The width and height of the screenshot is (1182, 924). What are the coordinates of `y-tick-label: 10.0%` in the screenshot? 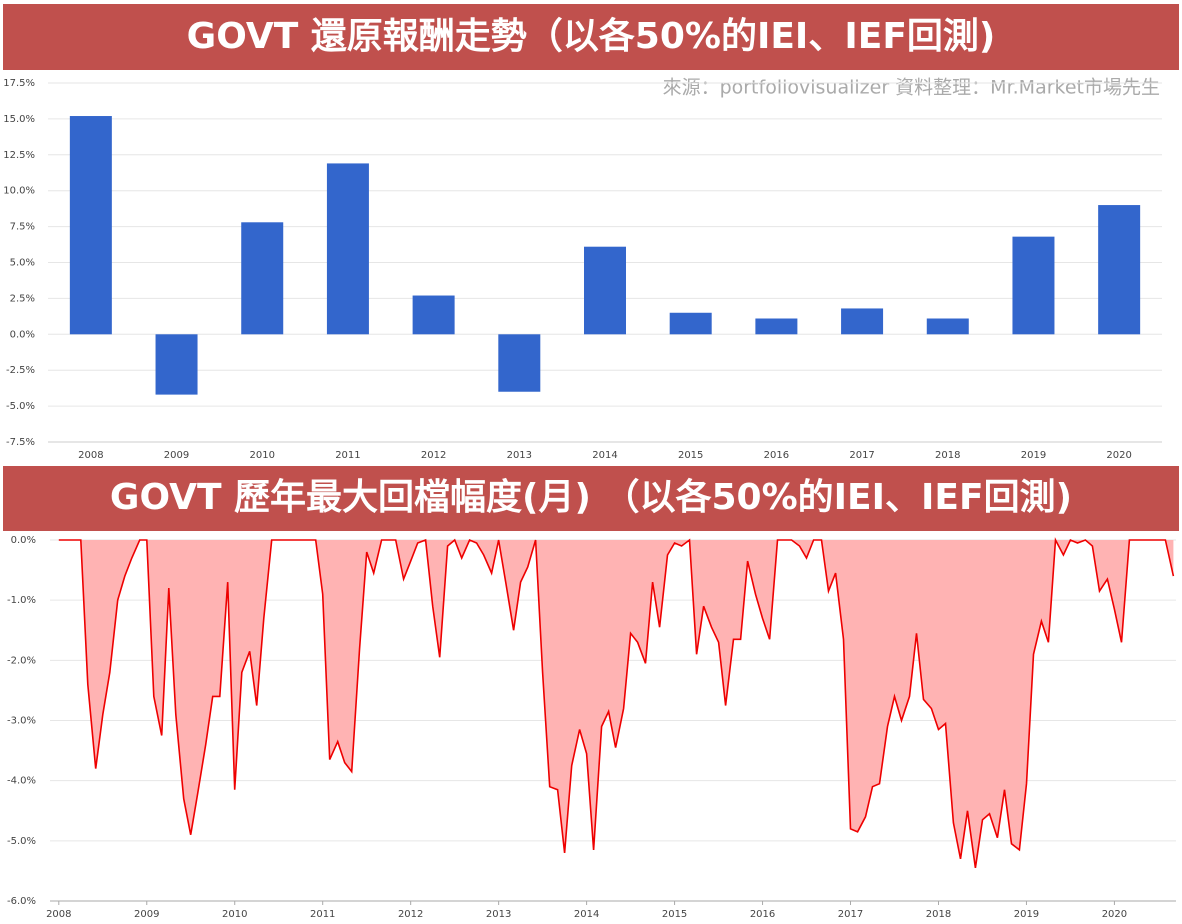 It's located at (19, 191).